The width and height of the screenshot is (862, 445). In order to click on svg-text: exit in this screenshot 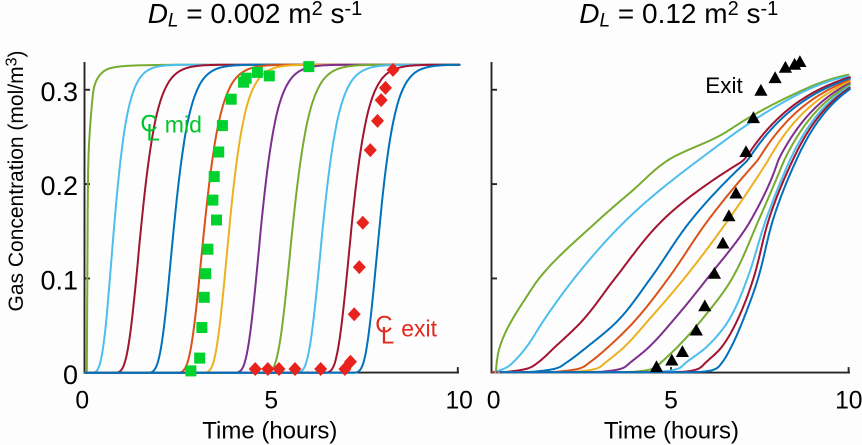, I will do `click(419, 329)`.